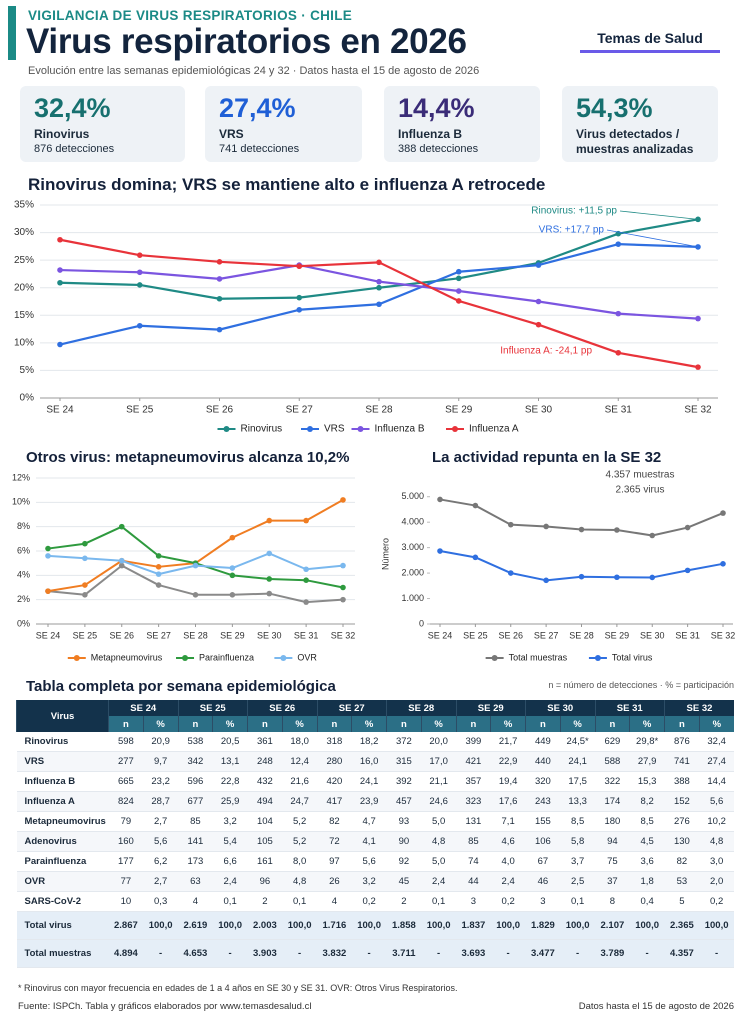 Image resolution: width=752 pixels, height=1024 pixels. Describe the element at coordinates (543, 841) in the screenshot. I see `table-cell: 106` at that location.